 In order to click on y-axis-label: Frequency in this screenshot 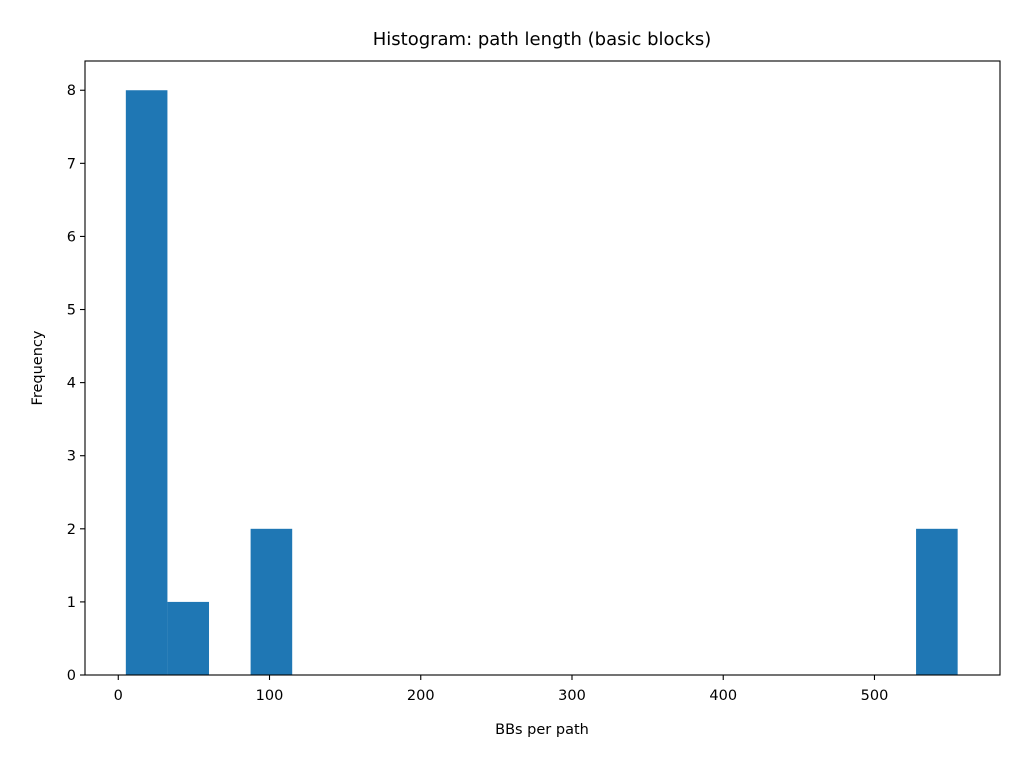, I will do `click(38, 367)`.